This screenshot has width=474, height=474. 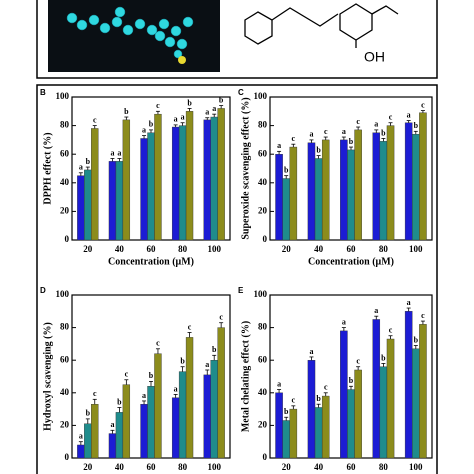 What do you see at coordinates (374, 57) in the screenshot?
I see `molecule-label: OH` at bounding box center [374, 57].